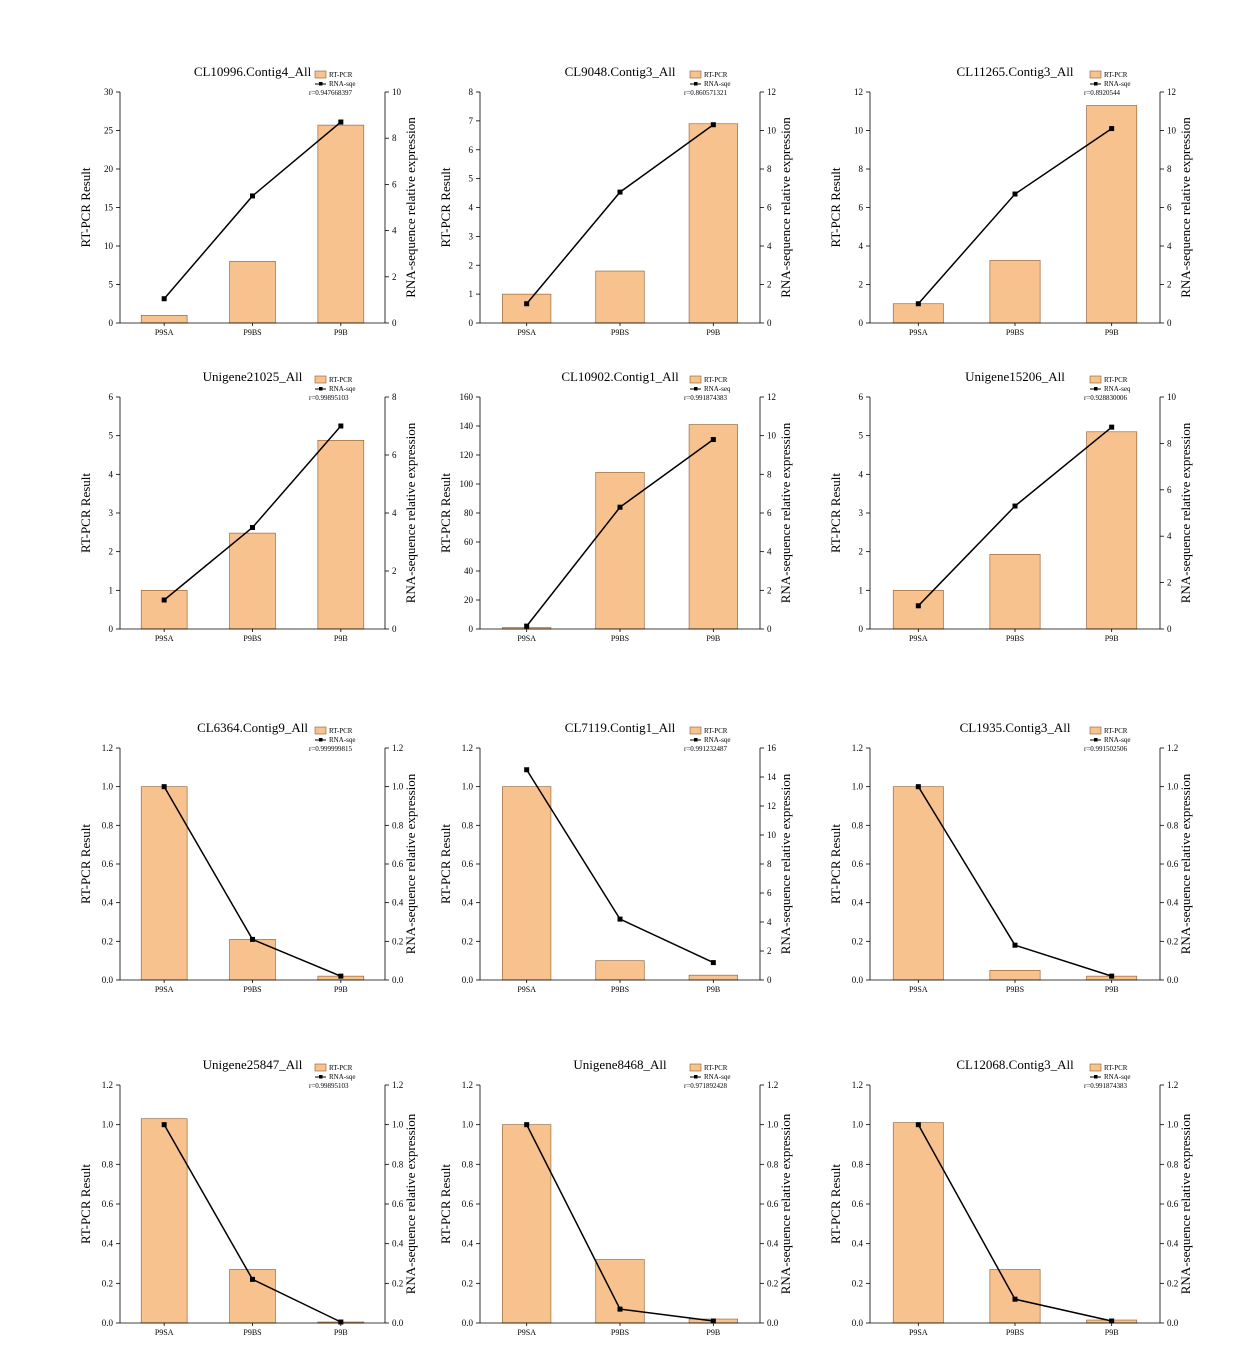 Image resolution: width=1256 pixels, height=1369 pixels. Describe the element at coordinates (252, 727) in the screenshot. I see `chart-title: CL6364.Contig9_All` at that location.